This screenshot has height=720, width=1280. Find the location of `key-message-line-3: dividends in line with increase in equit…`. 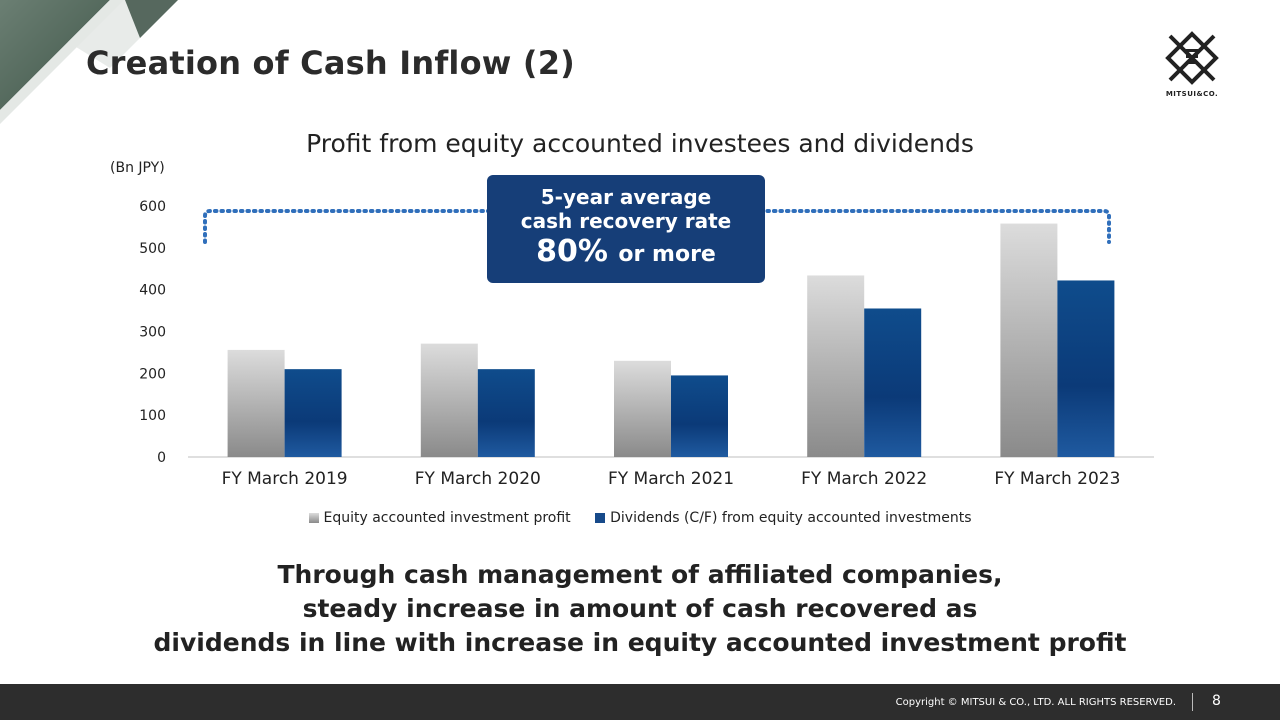

key-message-line-3: dividends in line with increase in equit… is located at coordinates (640, 642).